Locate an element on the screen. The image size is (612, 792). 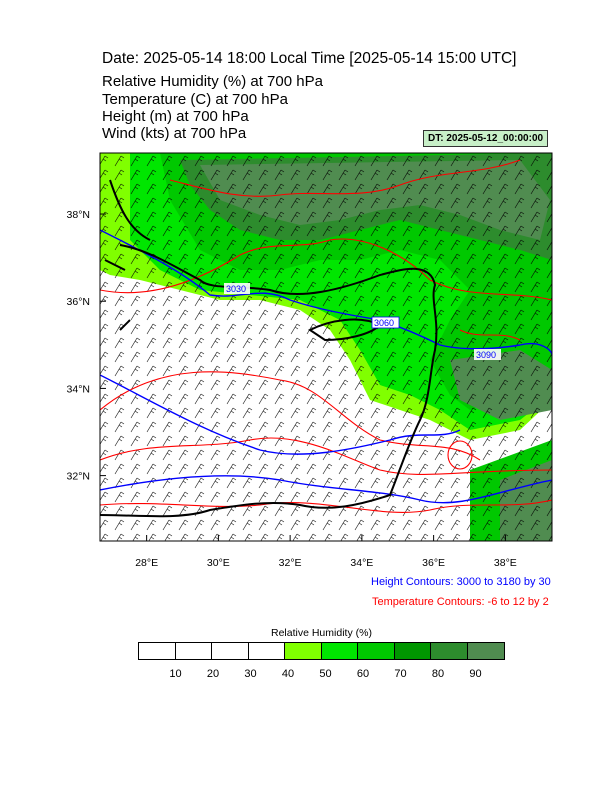
height-contours-note: Height Contours: 3000 to 3180 by 30 is located at coordinates (461, 582).